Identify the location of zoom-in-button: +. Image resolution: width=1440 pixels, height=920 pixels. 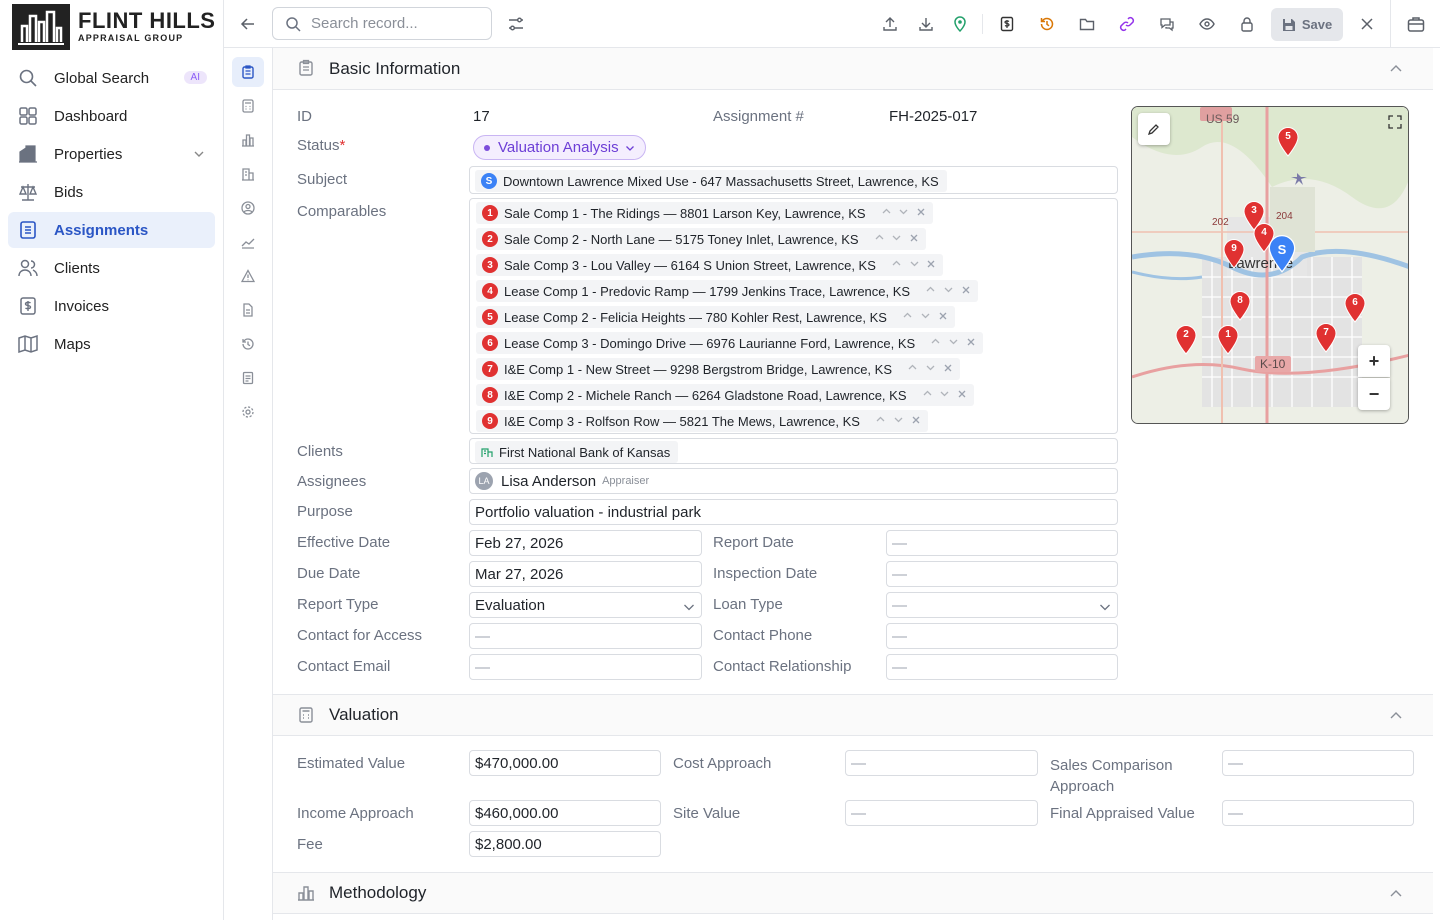
(1374, 361).